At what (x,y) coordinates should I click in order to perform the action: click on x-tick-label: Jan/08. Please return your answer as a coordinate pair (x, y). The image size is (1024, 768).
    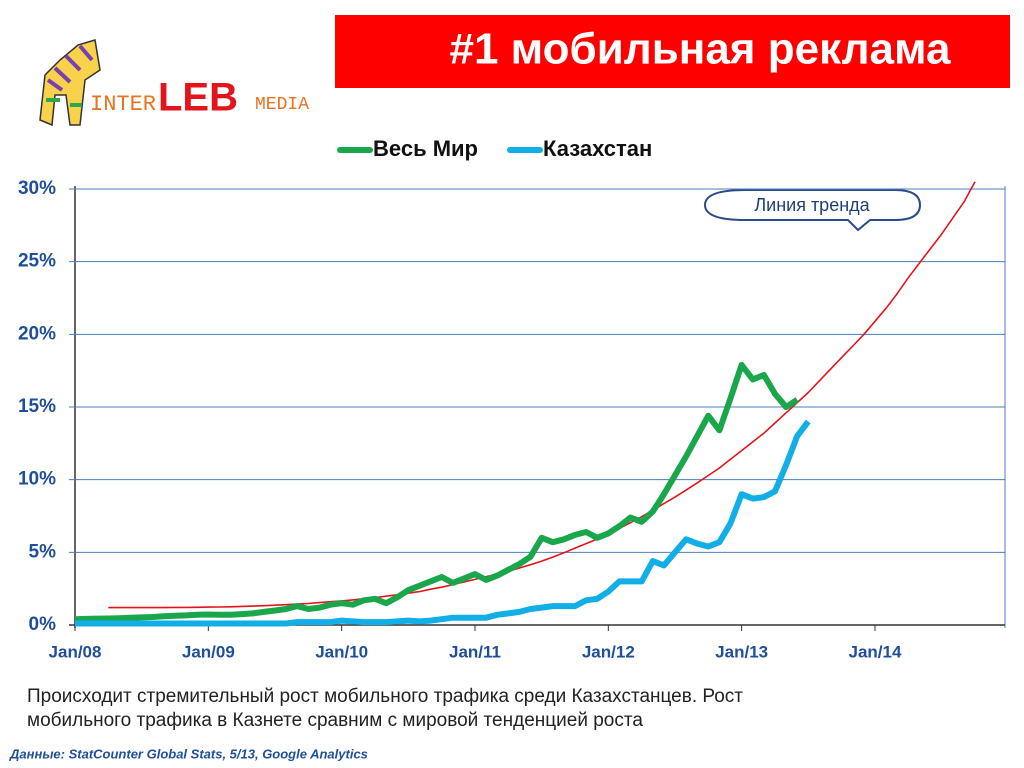
    Looking at the image, I should click on (75, 651).